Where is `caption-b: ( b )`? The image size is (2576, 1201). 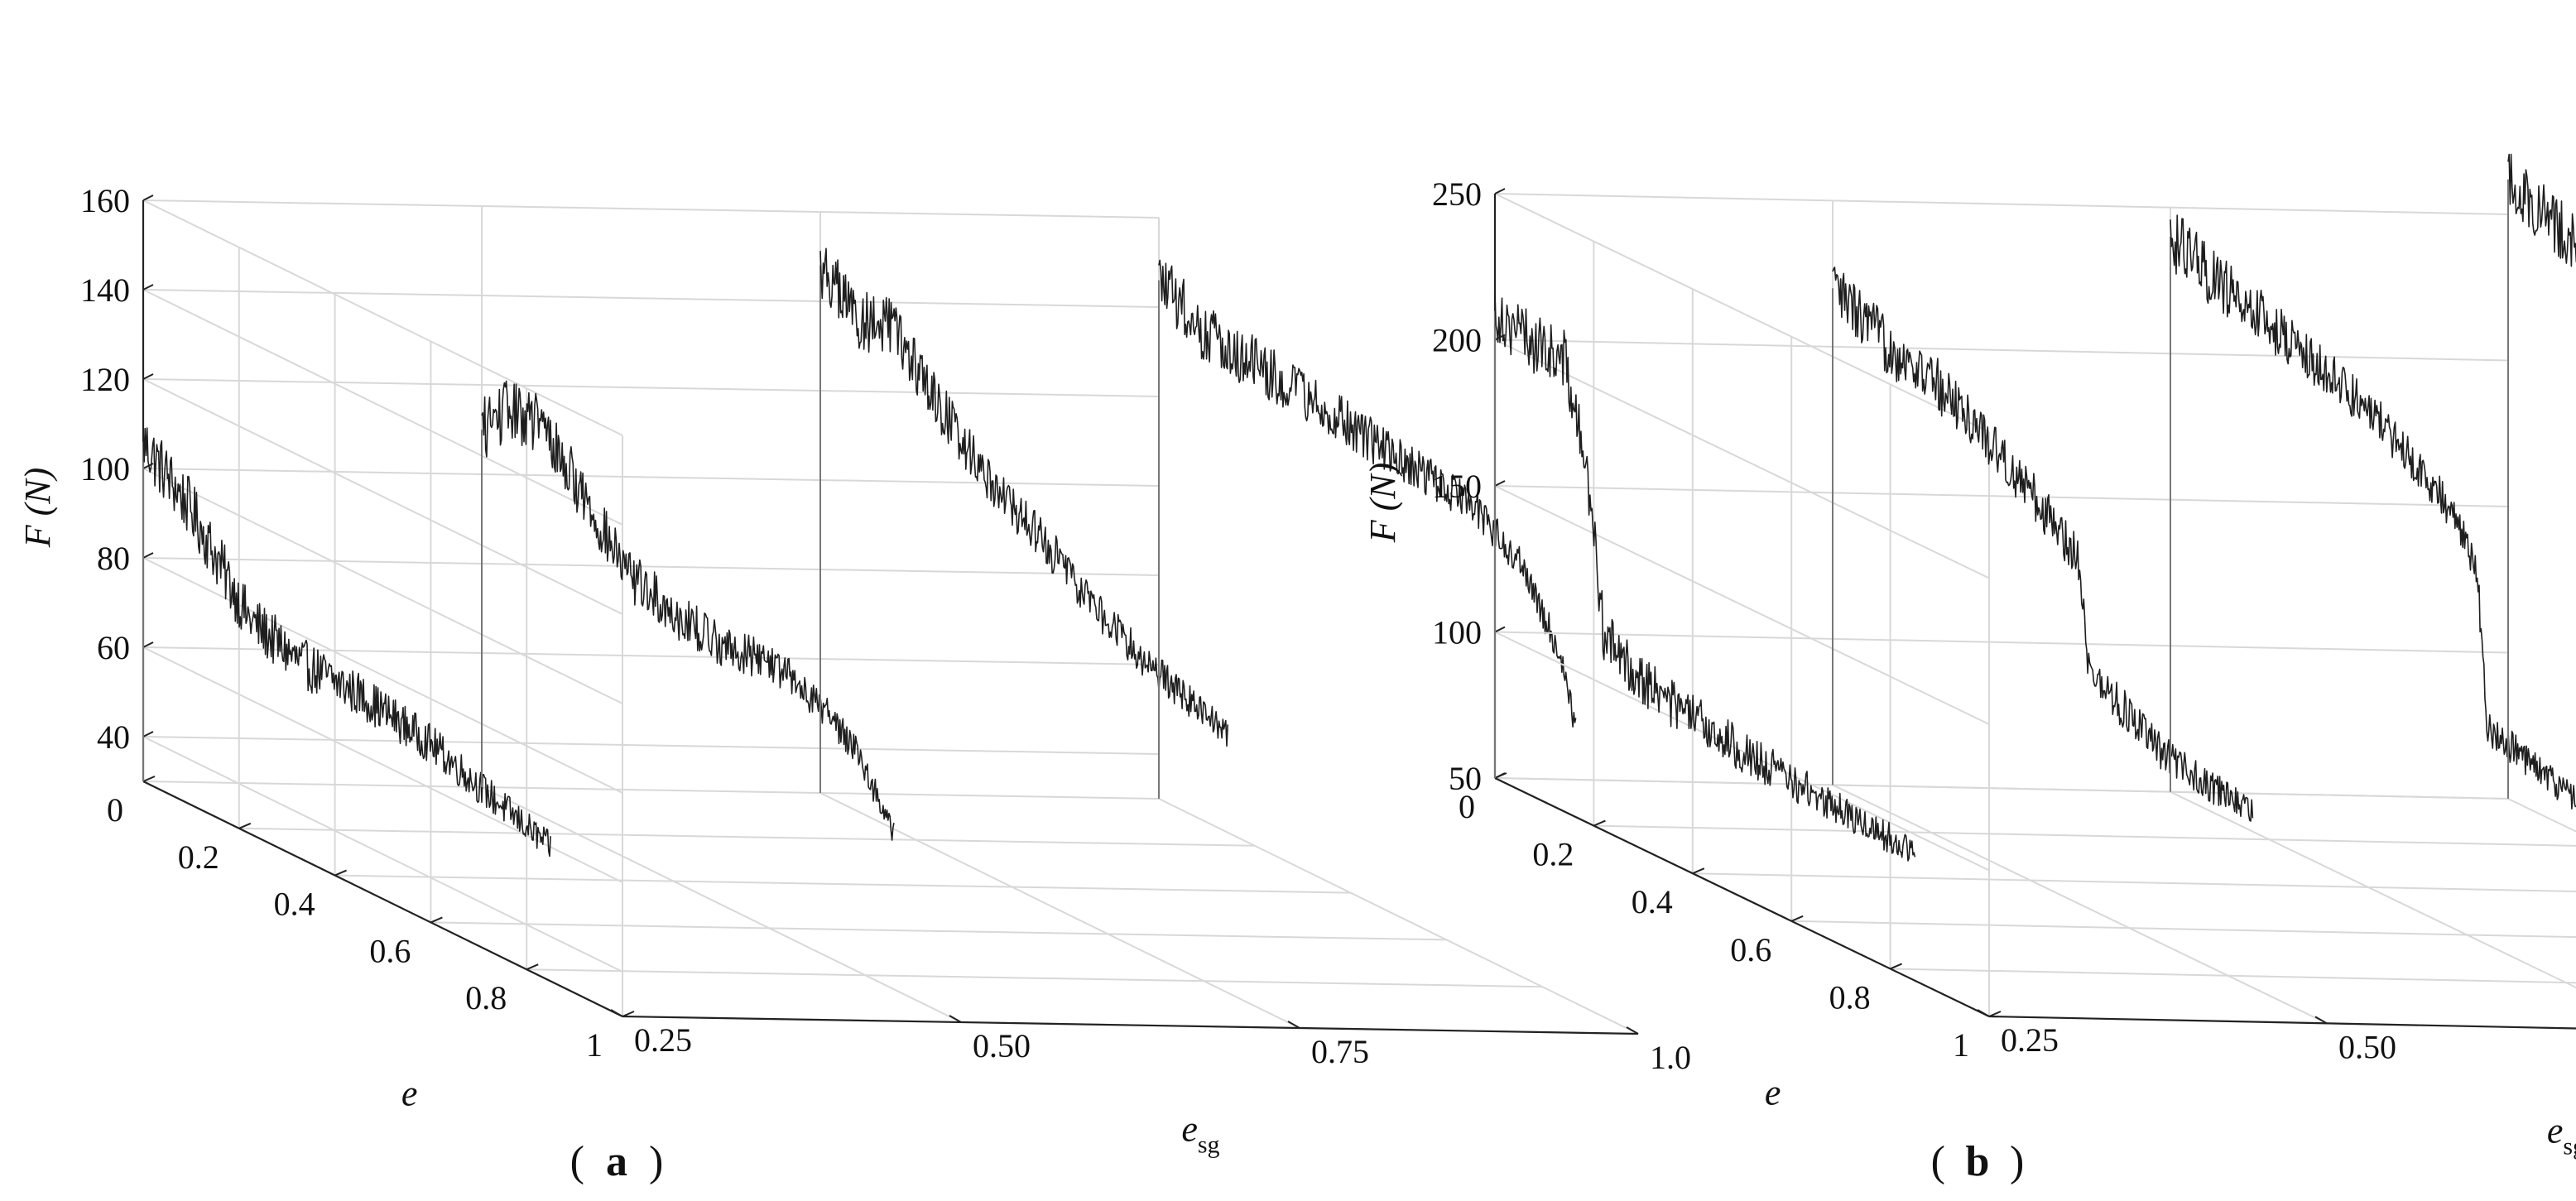 caption-b: ( b ) is located at coordinates (1978, 1161).